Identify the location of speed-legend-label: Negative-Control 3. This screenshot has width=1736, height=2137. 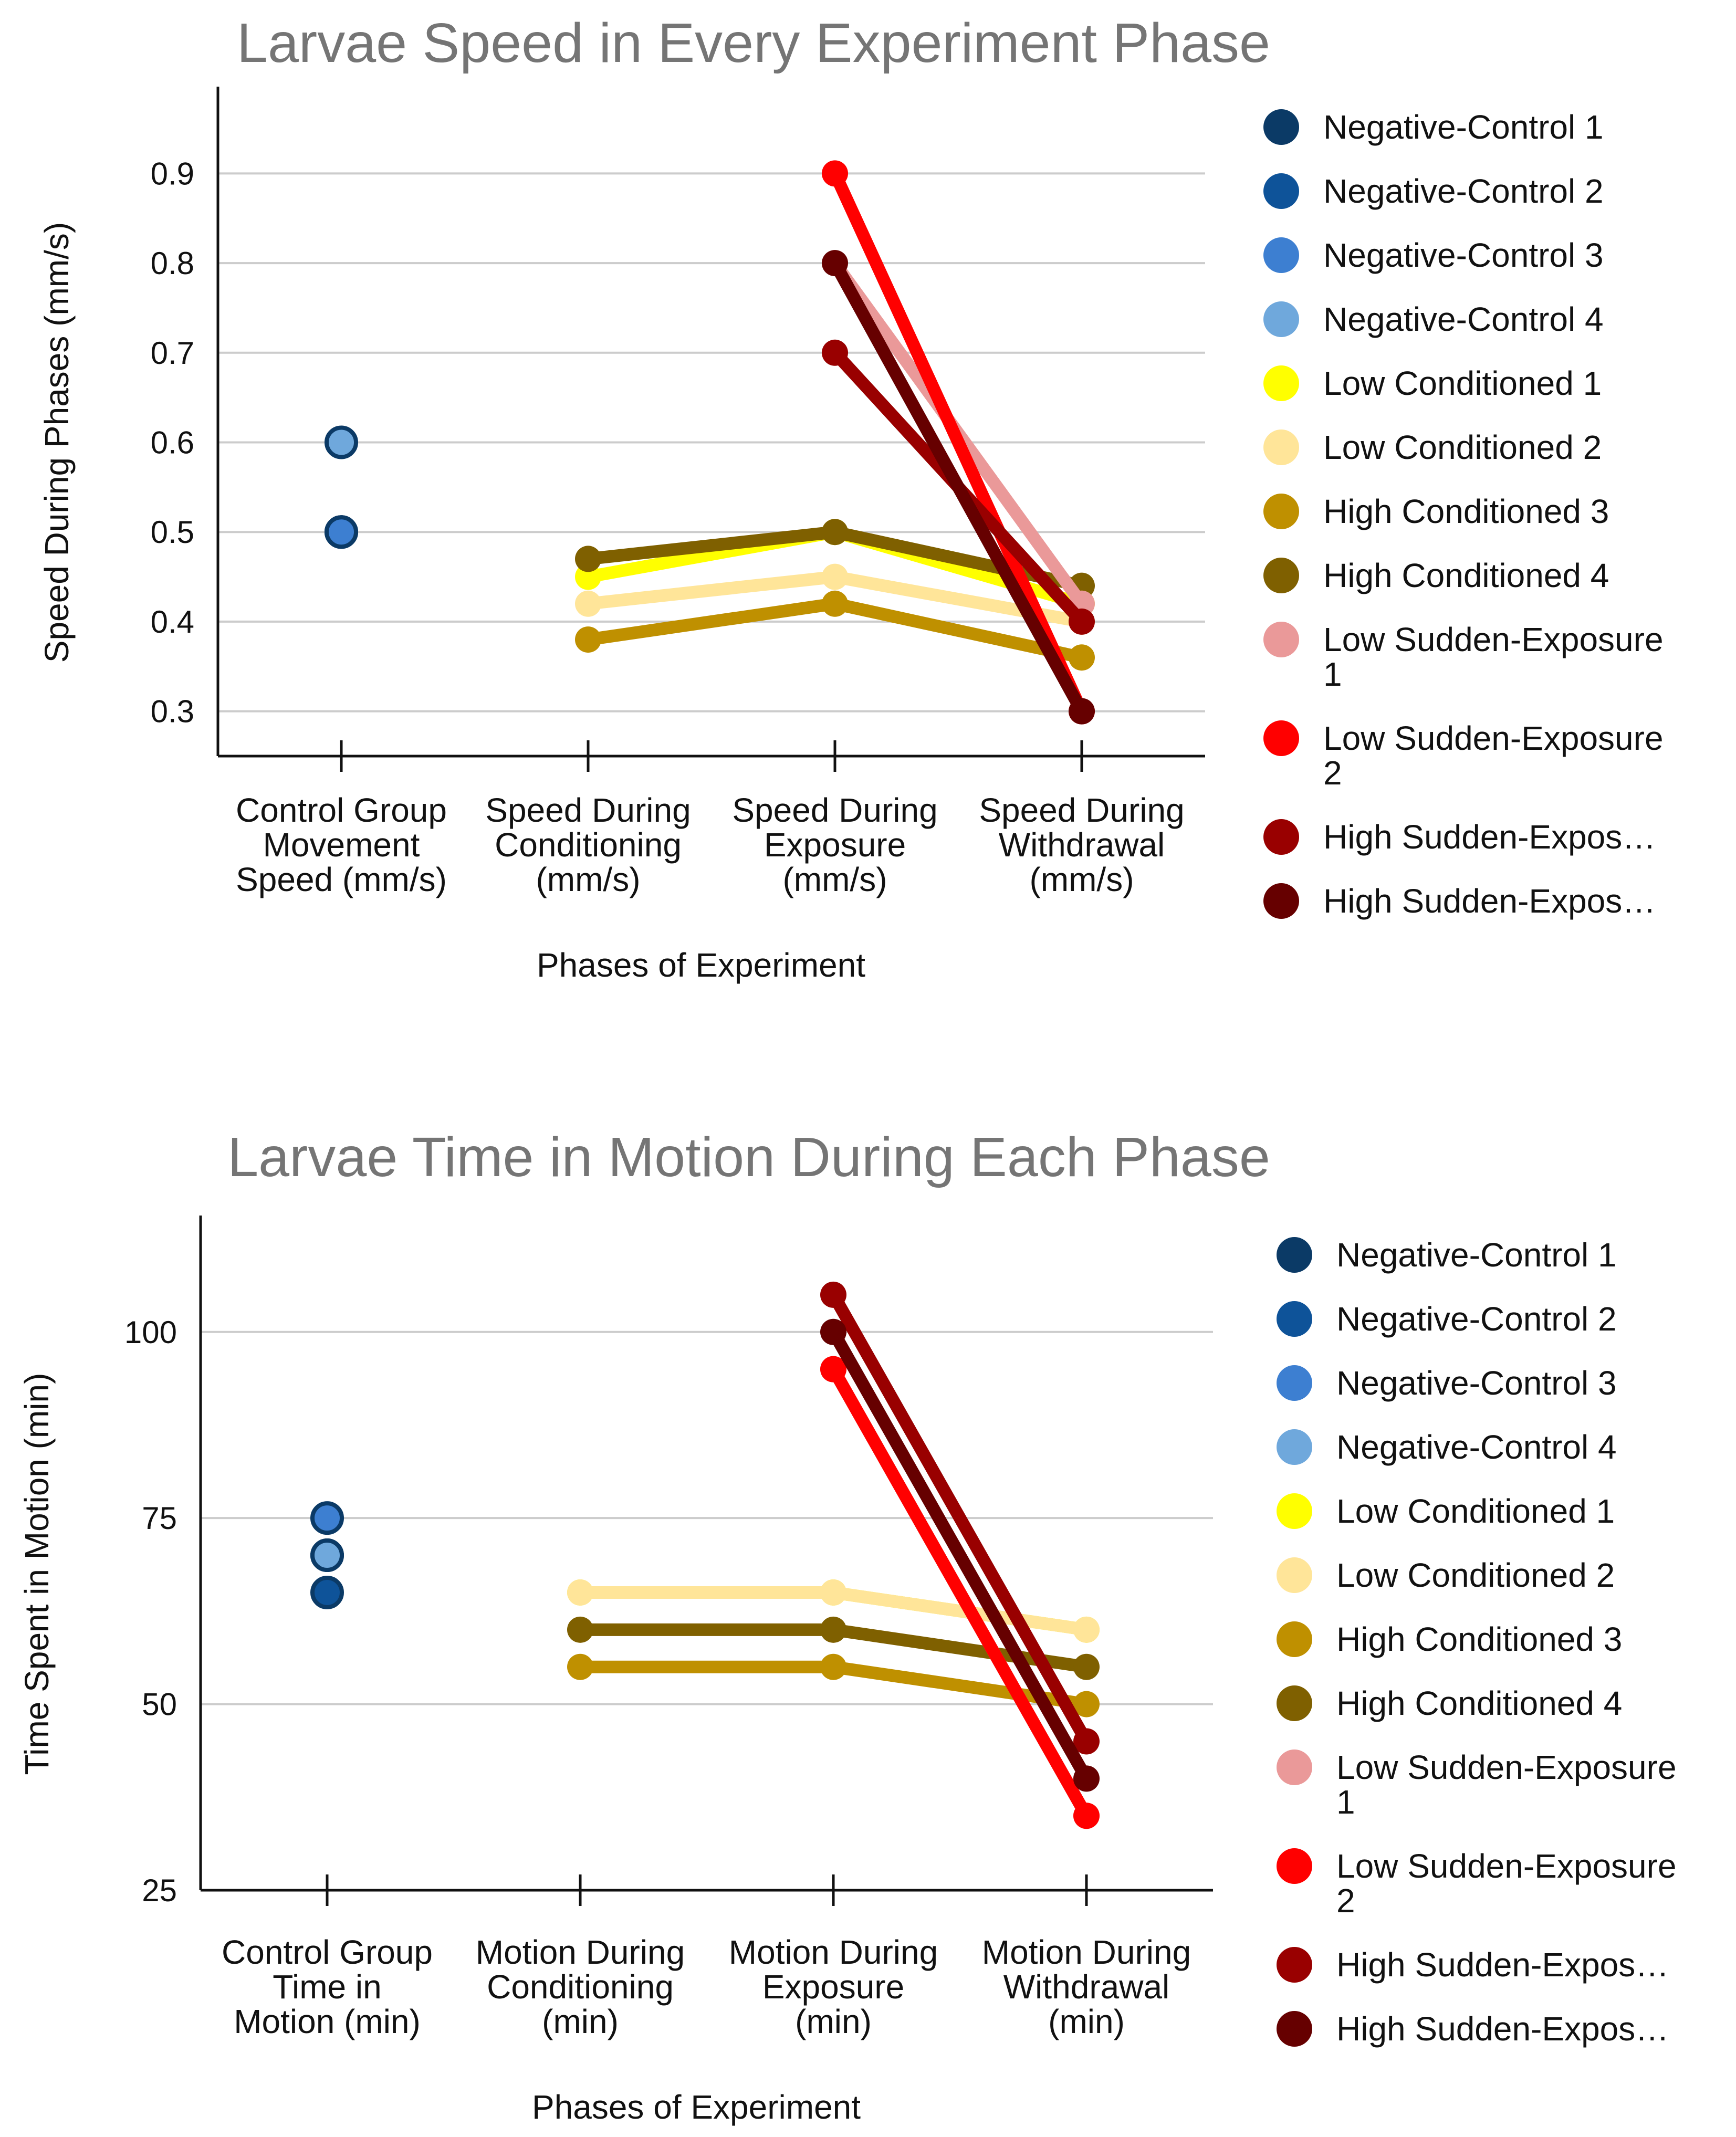
(1463, 255).